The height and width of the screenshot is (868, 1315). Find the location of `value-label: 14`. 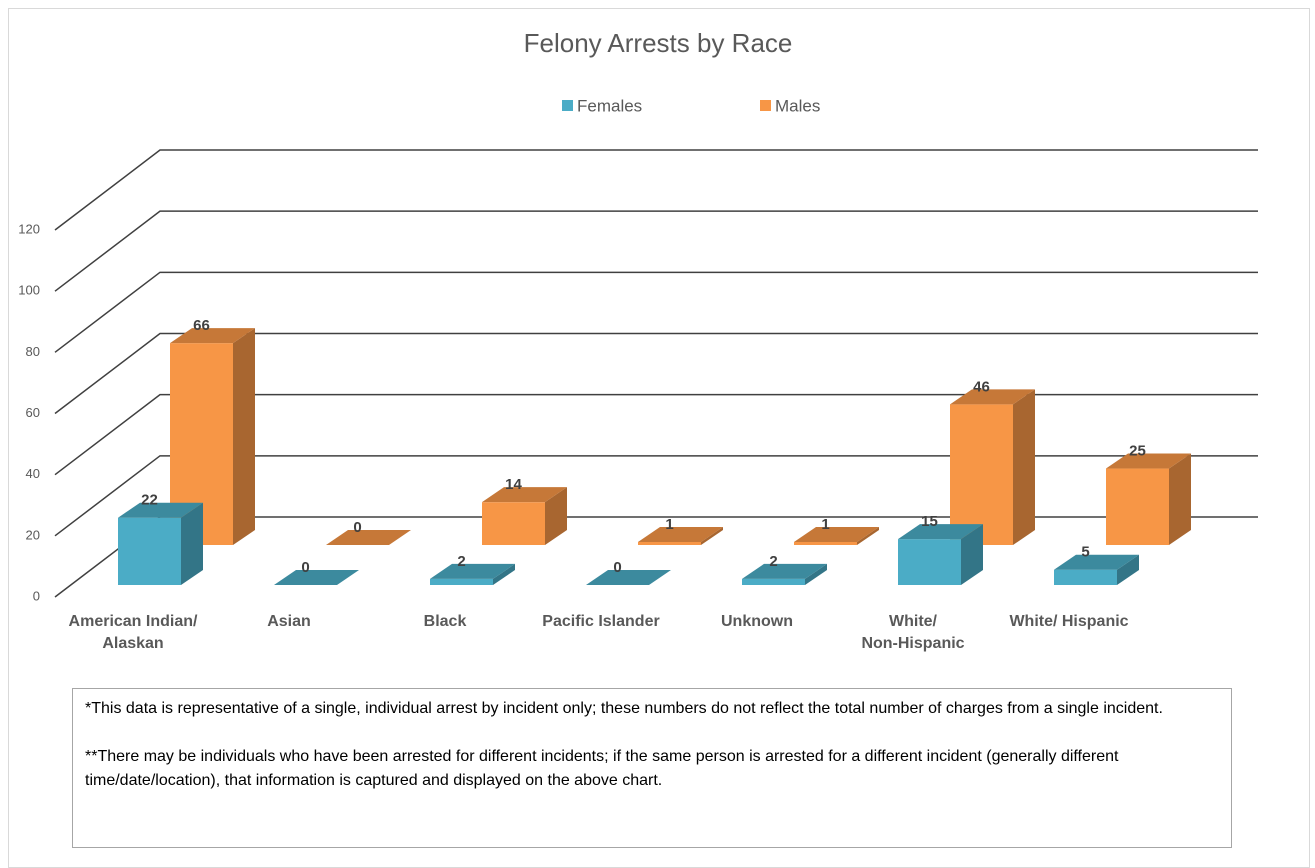

value-label: 14 is located at coordinates (513, 484).